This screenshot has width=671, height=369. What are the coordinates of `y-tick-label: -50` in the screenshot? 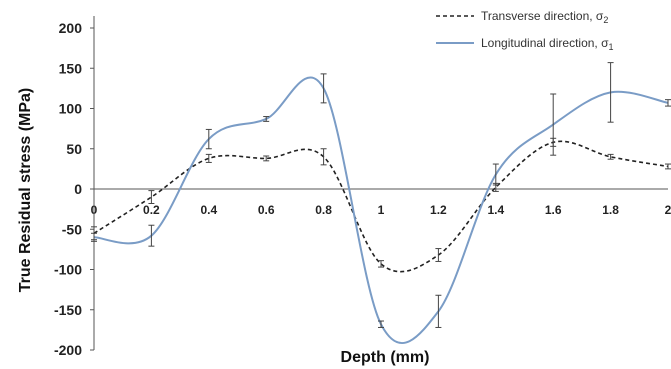 It's located at (72, 229).